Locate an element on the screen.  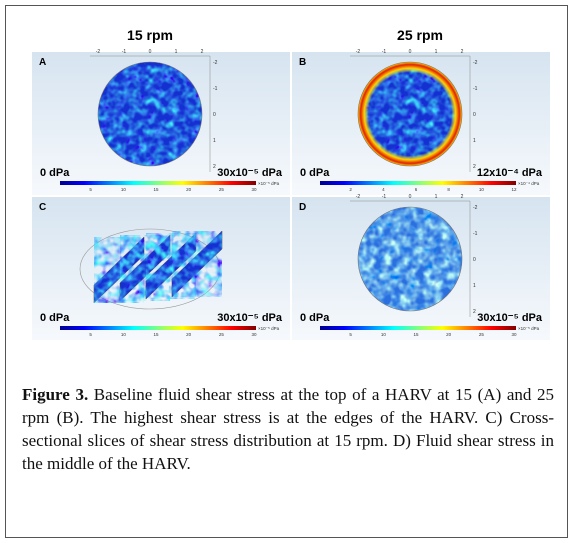
panel: C 0 dPa 30x10⁻⁵ dPa 5 10 15 20 25 30×10⁻⁵ dPa is located at coordinates (161, 268).